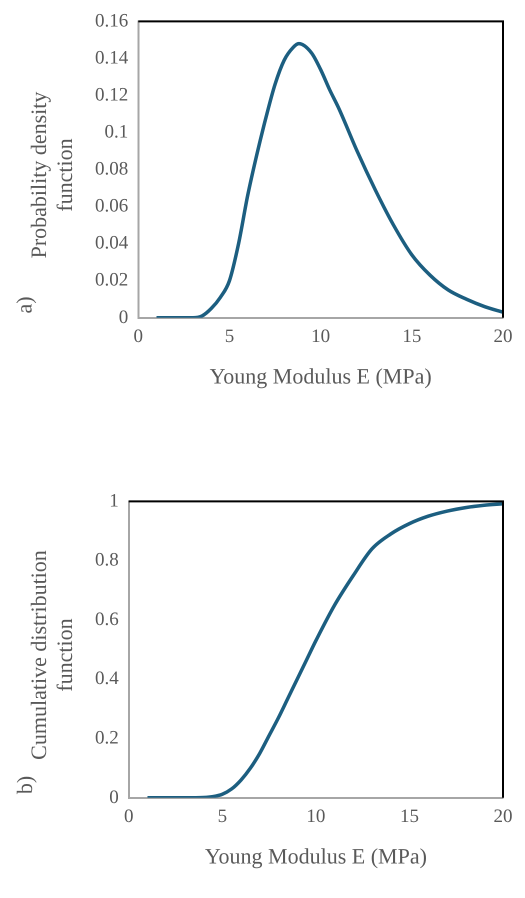  What do you see at coordinates (111, 95) in the screenshot?
I see `y-tick-label: 0.12` at bounding box center [111, 95].